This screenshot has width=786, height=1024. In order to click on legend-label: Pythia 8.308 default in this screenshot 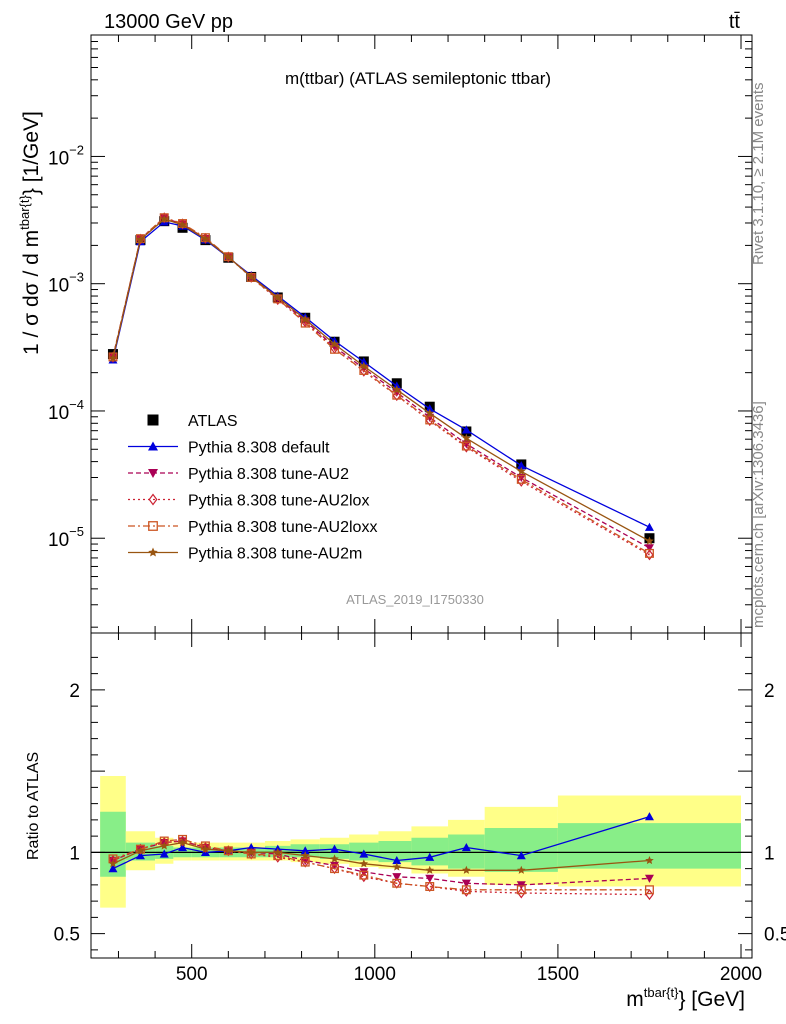, I will do `click(259, 448)`.